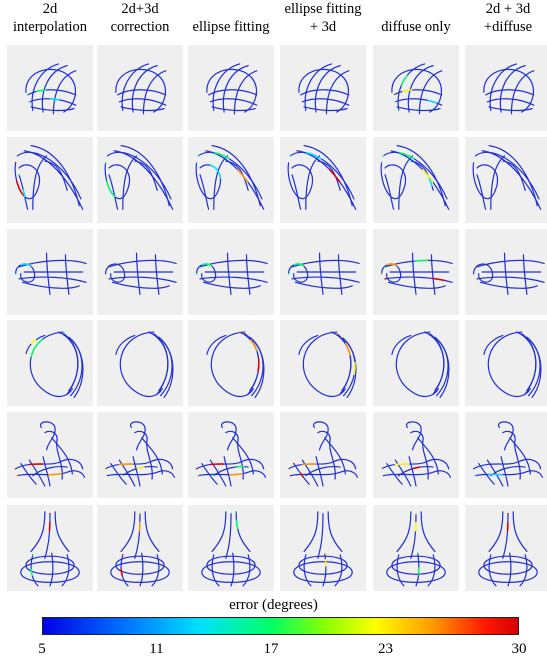 The height and width of the screenshot is (664, 547). I want to click on colorbar-tick-label: 17, so click(271, 649).